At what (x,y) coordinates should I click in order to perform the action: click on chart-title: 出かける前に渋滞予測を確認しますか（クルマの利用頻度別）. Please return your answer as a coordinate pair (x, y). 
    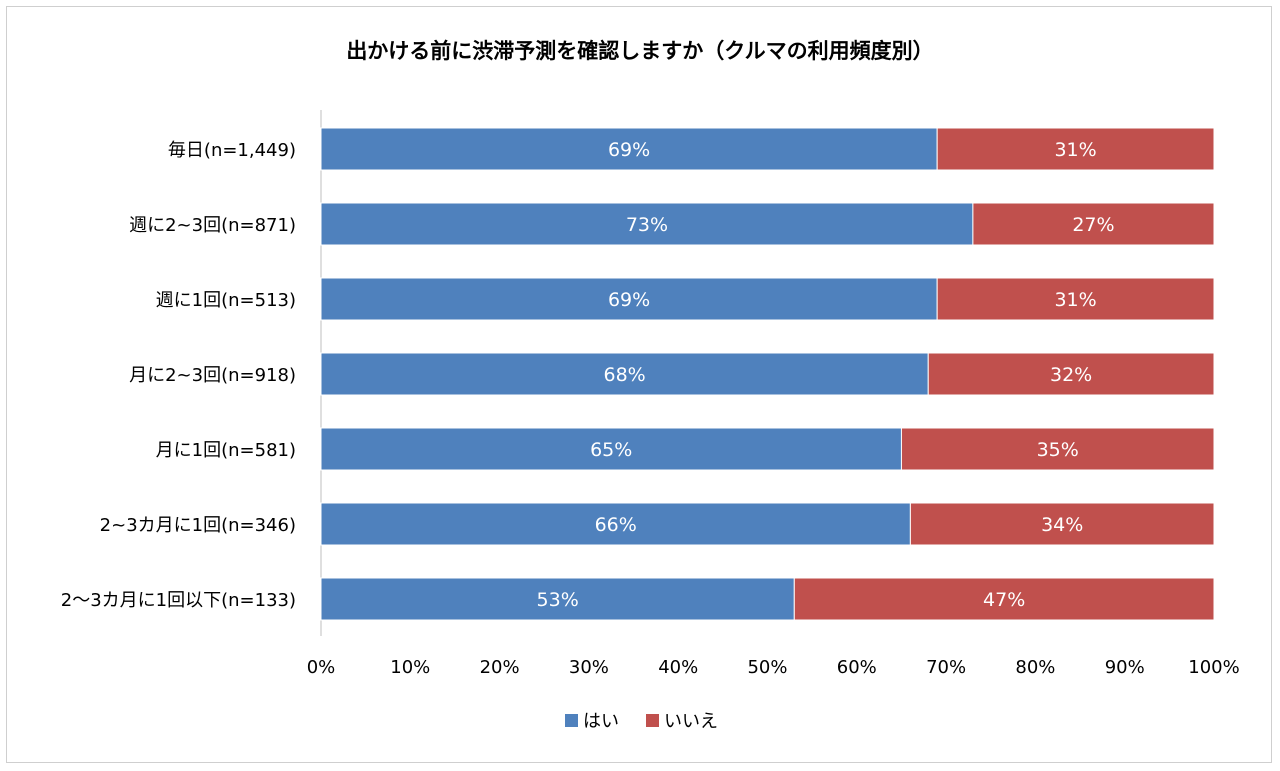
    Looking at the image, I should click on (639, 51).